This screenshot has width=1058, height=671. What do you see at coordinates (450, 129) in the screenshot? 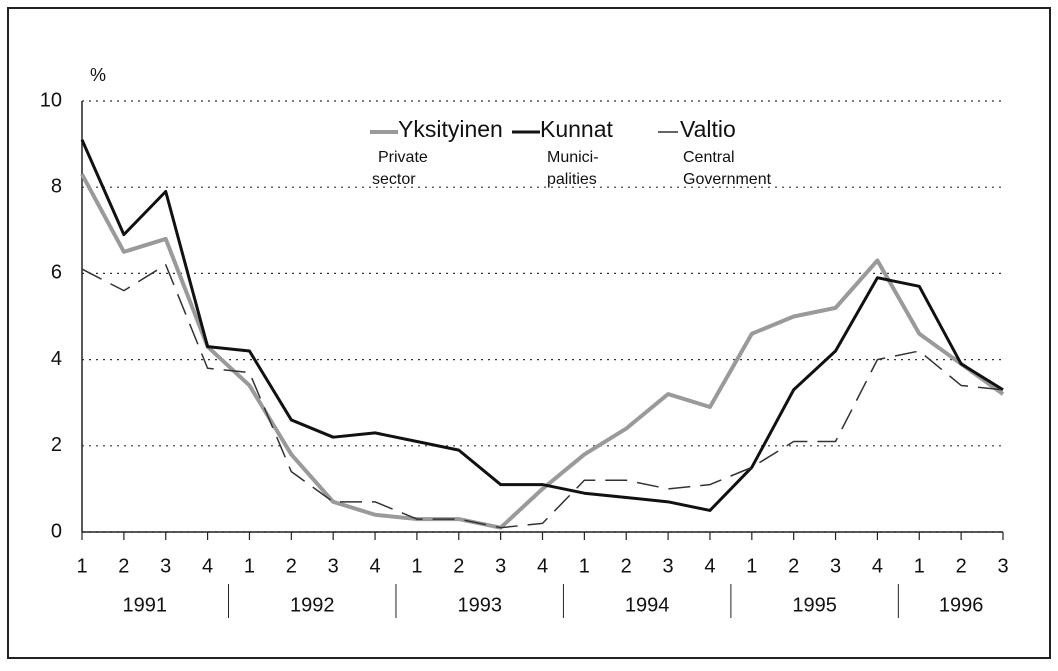
I see `legend-label: Yksityinen` at bounding box center [450, 129].